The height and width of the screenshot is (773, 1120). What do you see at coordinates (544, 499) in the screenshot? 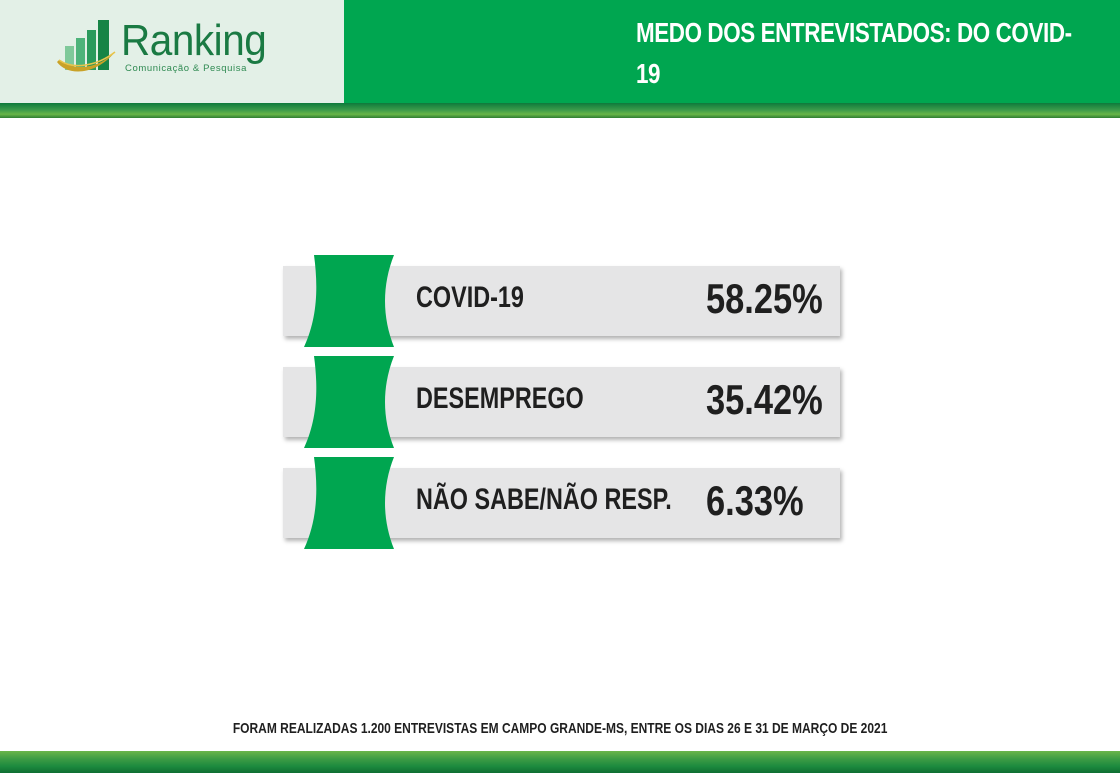
I see `result-label: NÃO SABE/NÃO RESP.` at bounding box center [544, 499].